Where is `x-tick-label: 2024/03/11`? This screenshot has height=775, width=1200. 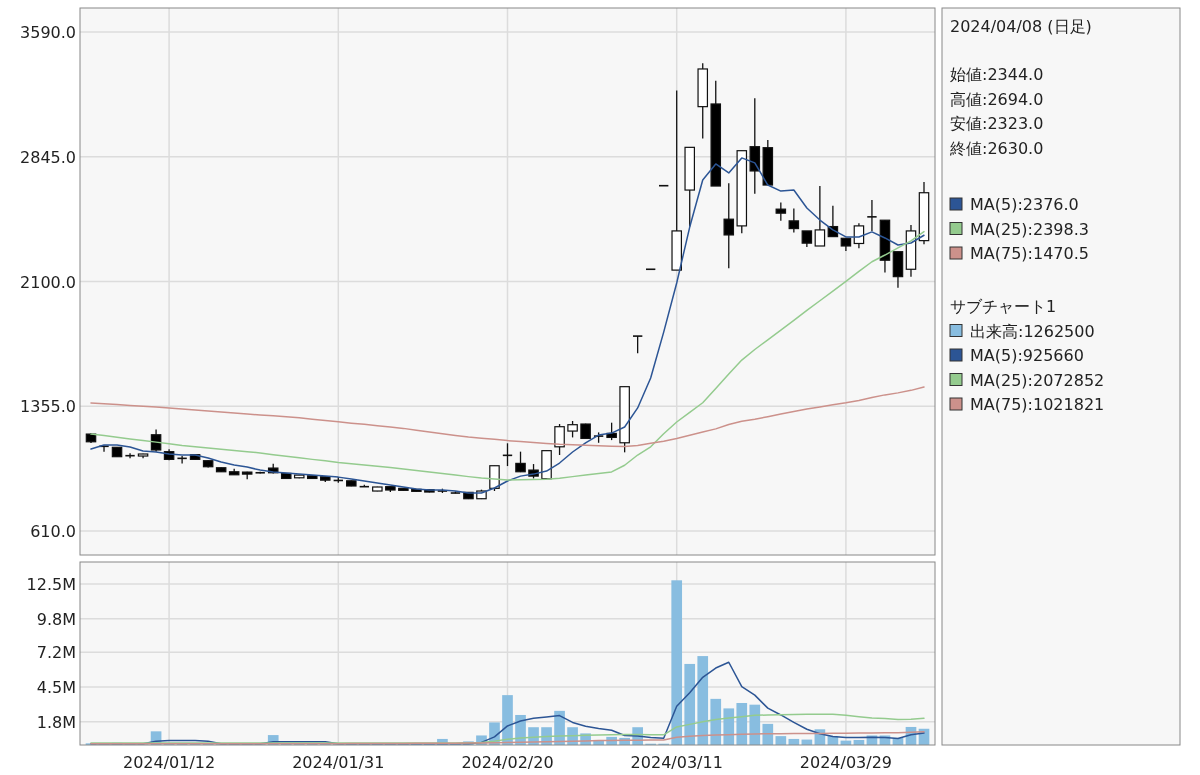 x-tick-label: 2024/03/11 is located at coordinates (676, 762).